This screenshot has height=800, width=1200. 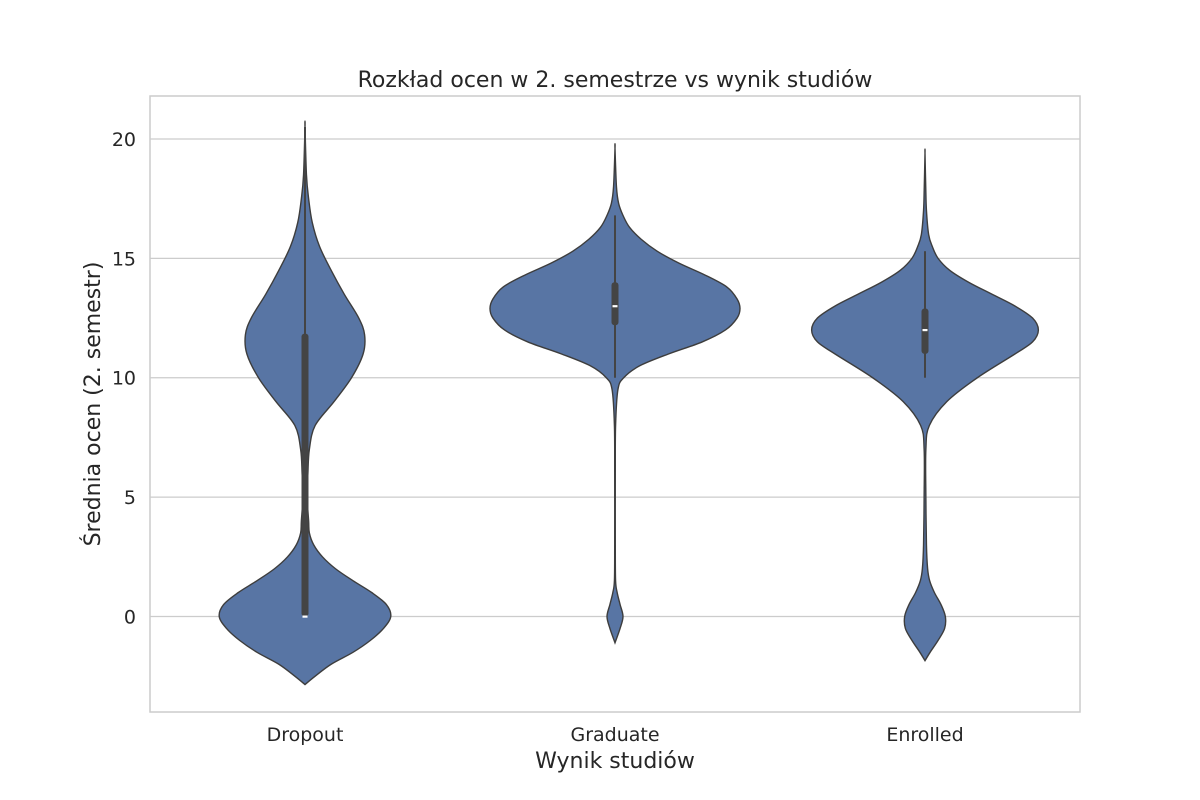 I want to click on x-tick-label: Dropout, so click(x=305, y=735).